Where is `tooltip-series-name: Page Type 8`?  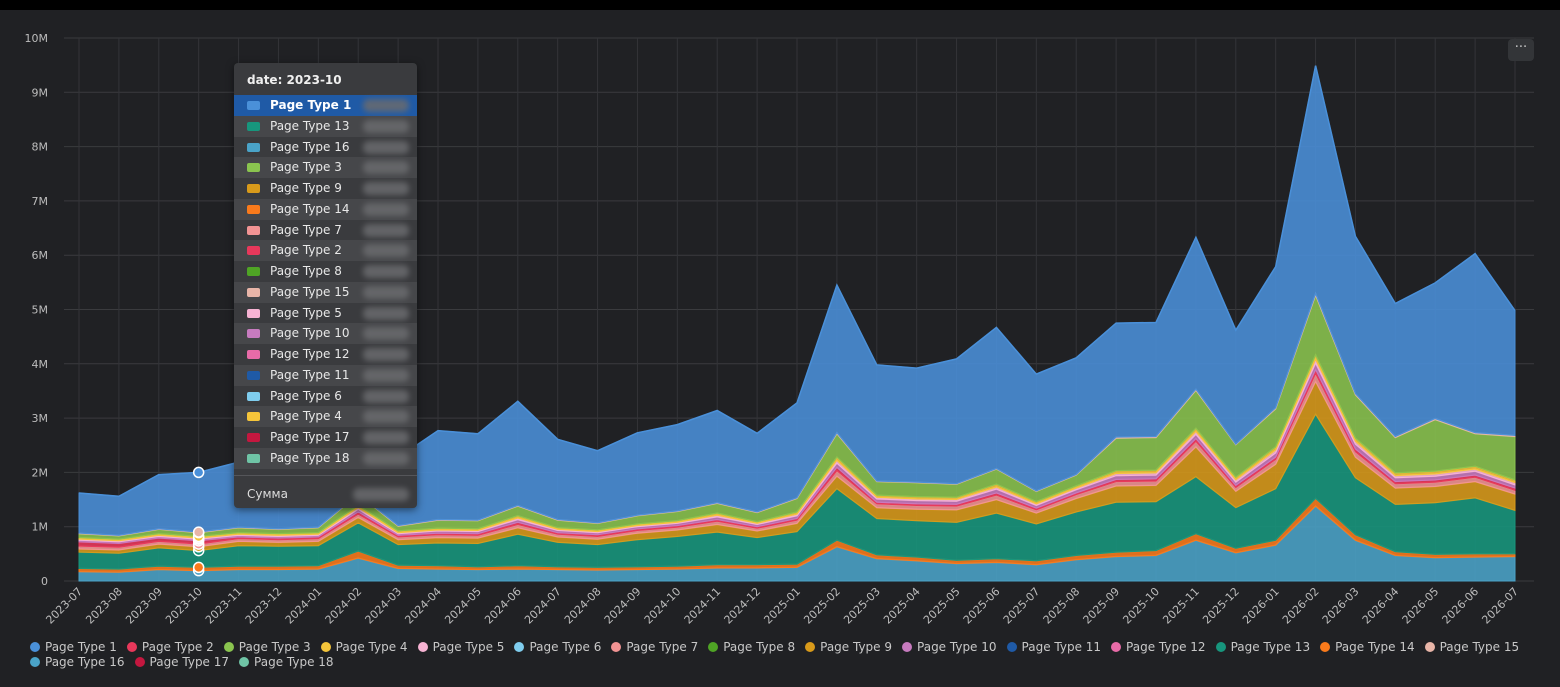 tooltip-series-name: Page Type 8 is located at coordinates (306, 271).